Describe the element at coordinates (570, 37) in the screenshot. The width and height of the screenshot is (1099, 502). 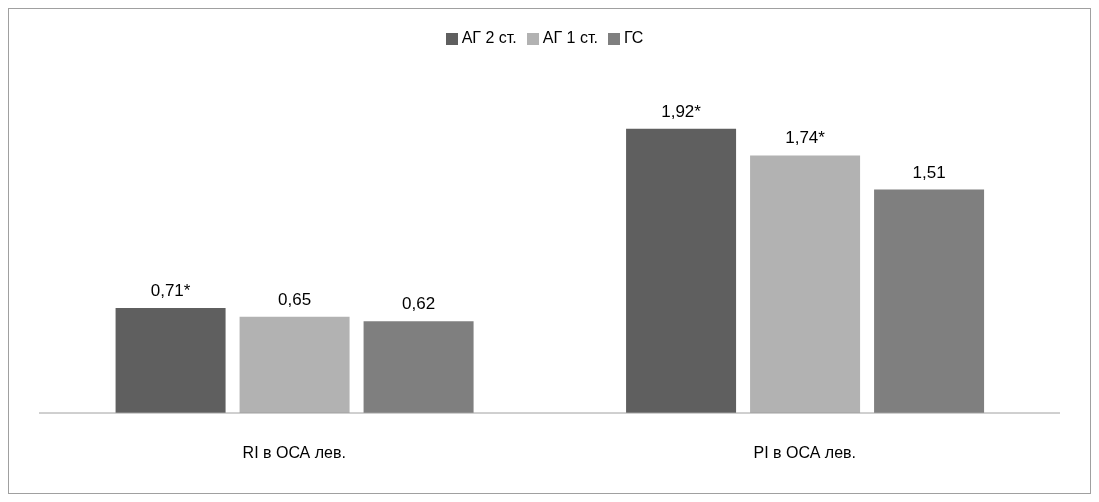
I see `legend-label: АГ 1 ст.` at that location.